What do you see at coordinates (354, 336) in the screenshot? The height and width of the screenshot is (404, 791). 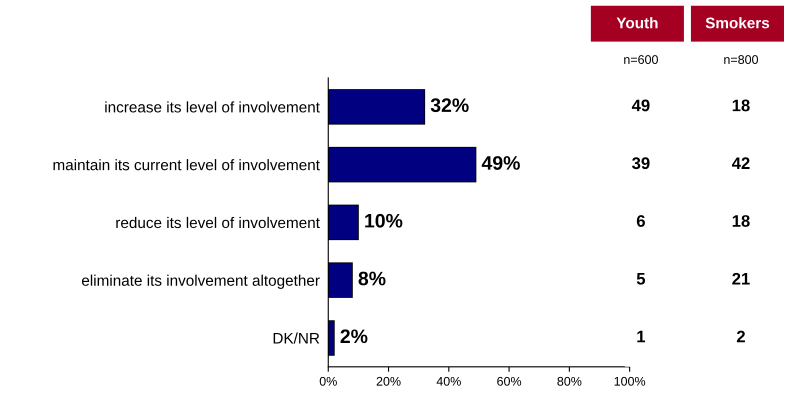 I see `data-label: 2%` at bounding box center [354, 336].